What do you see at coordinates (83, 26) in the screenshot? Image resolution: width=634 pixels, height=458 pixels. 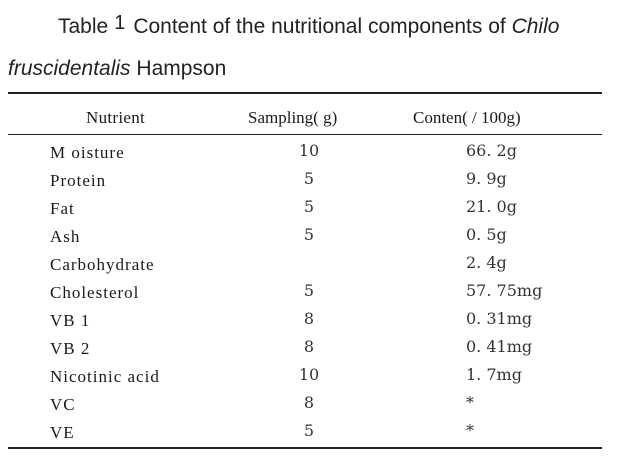 I see `caption-label: Table` at bounding box center [83, 26].